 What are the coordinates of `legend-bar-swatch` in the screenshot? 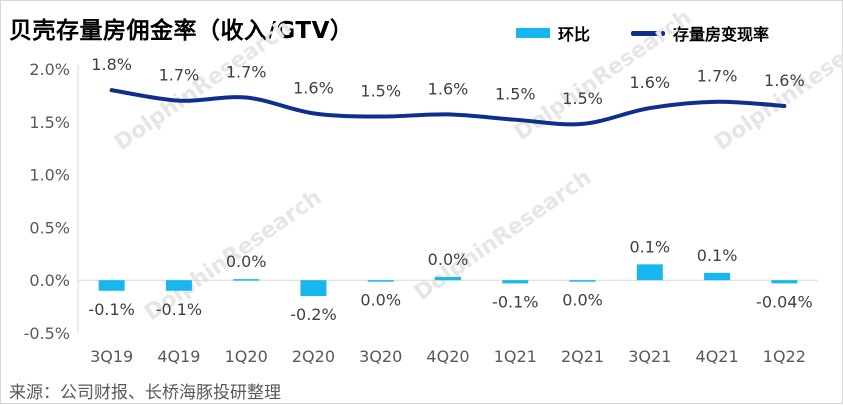 It's located at (533, 33).